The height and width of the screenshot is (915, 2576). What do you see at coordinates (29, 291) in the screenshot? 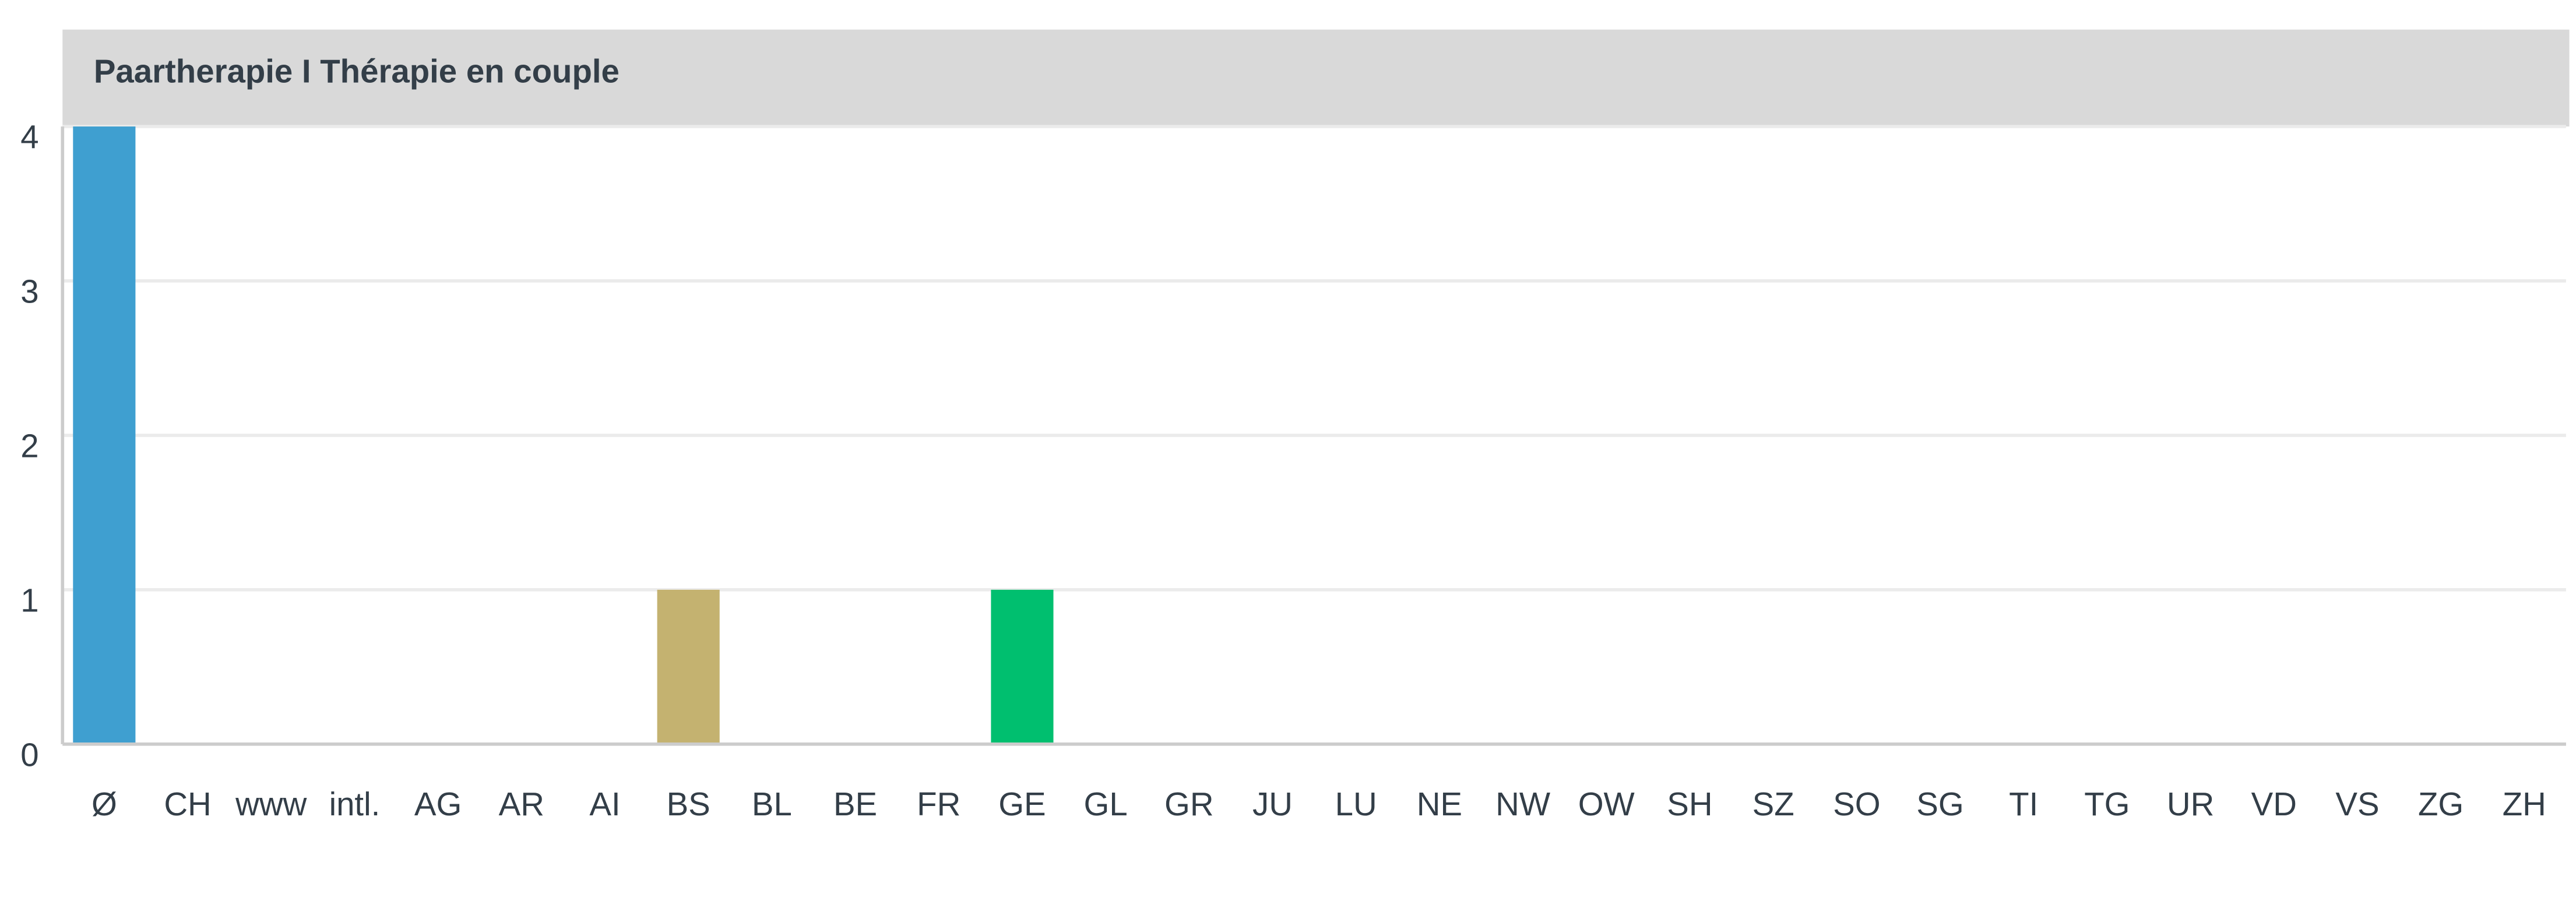
I see `y-tick-label: 3` at bounding box center [29, 291].